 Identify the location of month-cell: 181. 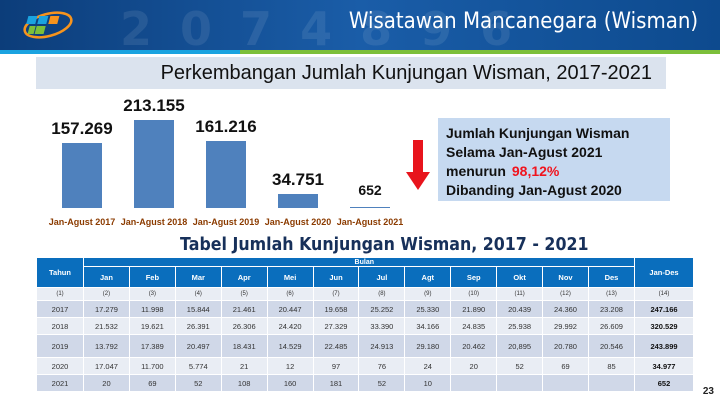
(336, 383).